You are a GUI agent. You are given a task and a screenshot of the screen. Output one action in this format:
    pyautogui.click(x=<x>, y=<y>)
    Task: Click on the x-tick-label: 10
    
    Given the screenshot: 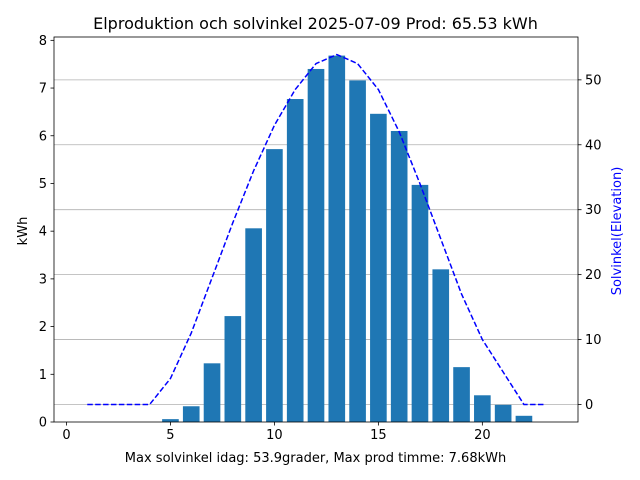 What is the action you would take?
    pyautogui.click(x=274, y=435)
    